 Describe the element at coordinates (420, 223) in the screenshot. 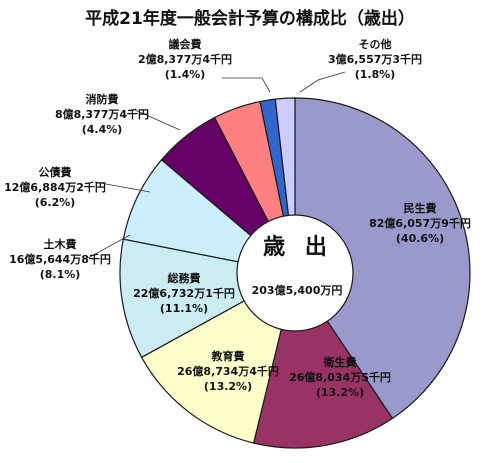

I see `slice-label-1: 民生費 82億6,057万9千円(40.6%)` at that location.